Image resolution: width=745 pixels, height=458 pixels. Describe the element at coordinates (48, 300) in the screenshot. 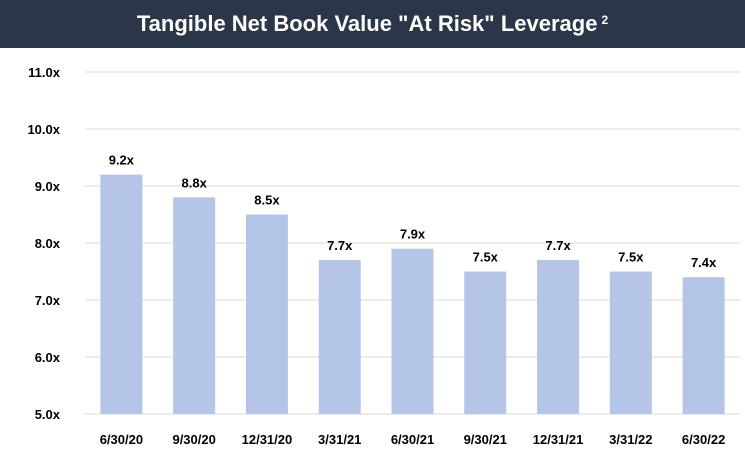

I see `y-tick-label: 7.0x` at that location.